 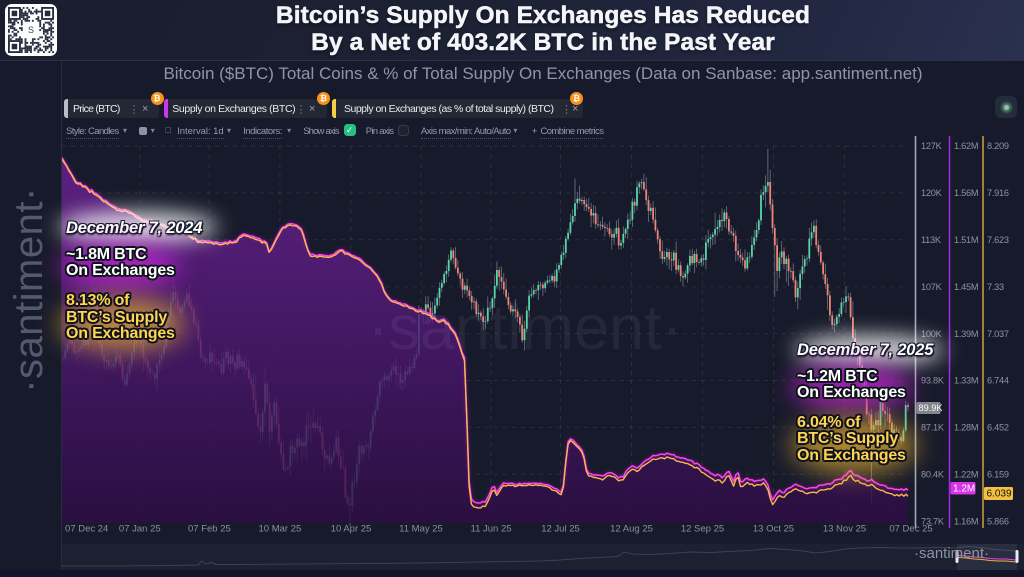 What do you see at coordinates (966, 334) in the screenshot?
I see `svg-text: 1.39M` at bounding box center [966, 334].